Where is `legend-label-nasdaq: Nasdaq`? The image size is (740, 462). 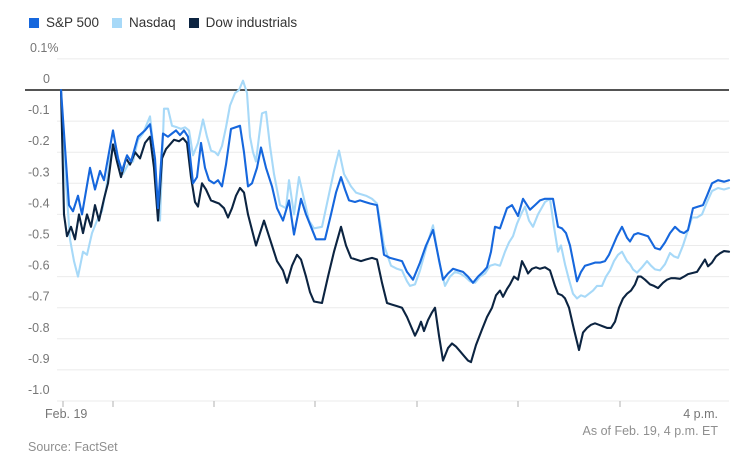
legend-label-nasdaq: Nasdaq is located at coordinates (152, 22).